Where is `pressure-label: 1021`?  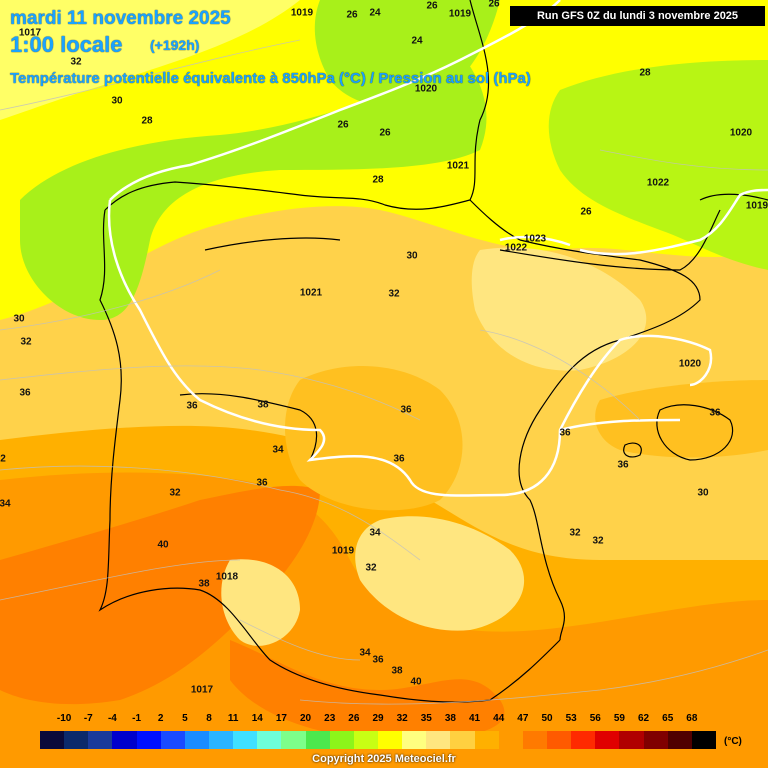
pressure-label: 1021 is located at coordinates (311, 293).